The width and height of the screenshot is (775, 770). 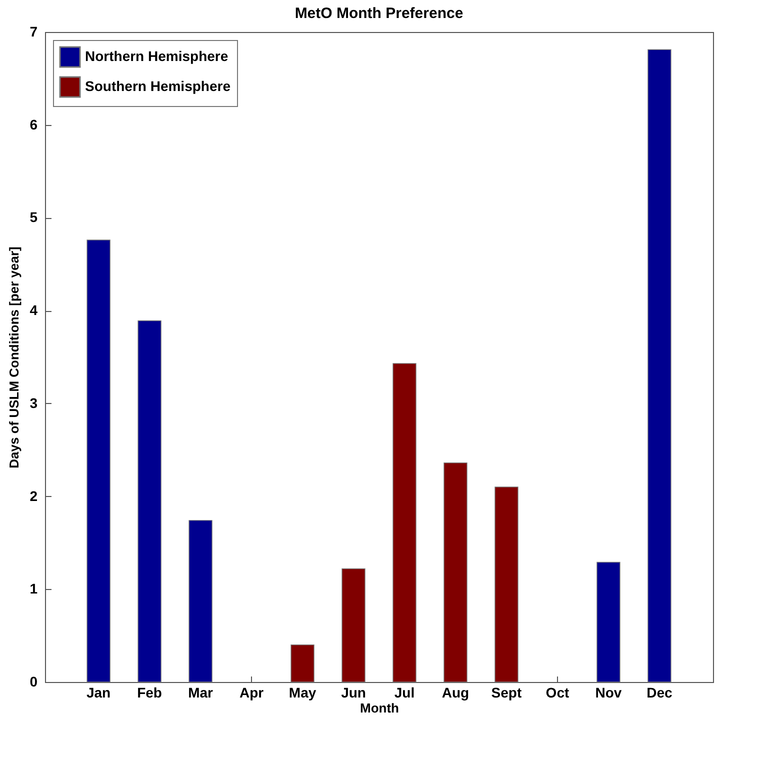 I want to click on x-tick-label: Jan, so click(x=98, y=692).